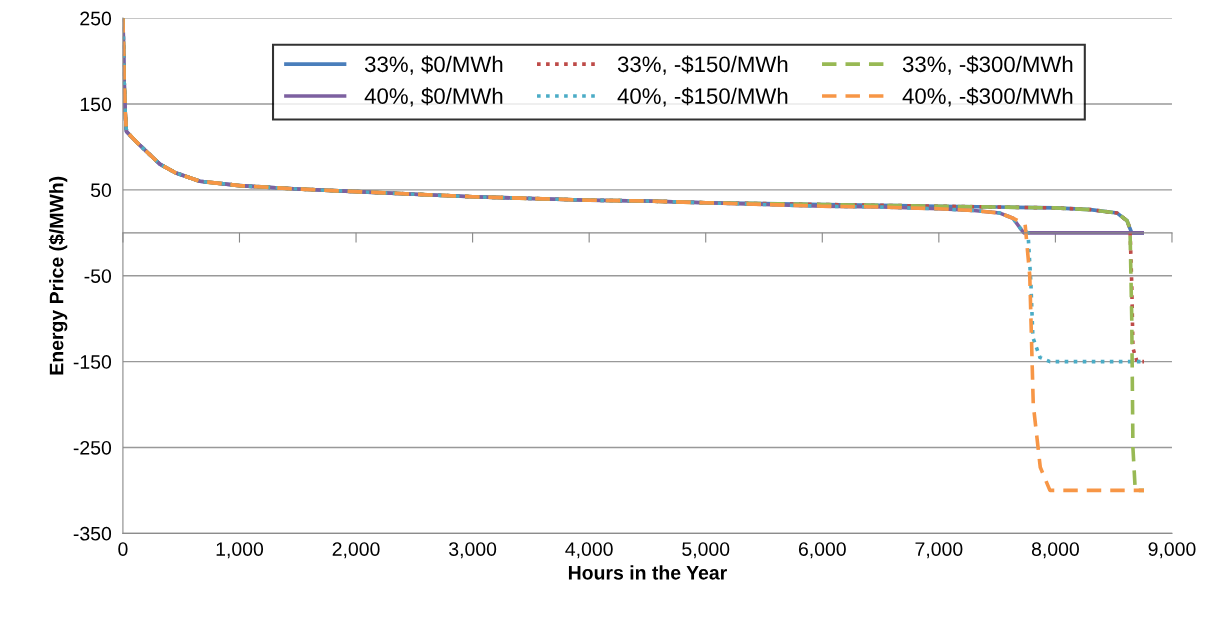 Image resolution: width=1217 pixels, height=626 pixels. Describe the element at coordinates (92, 533) in the screenshot. I see `y-tick-label: -350` at that location.